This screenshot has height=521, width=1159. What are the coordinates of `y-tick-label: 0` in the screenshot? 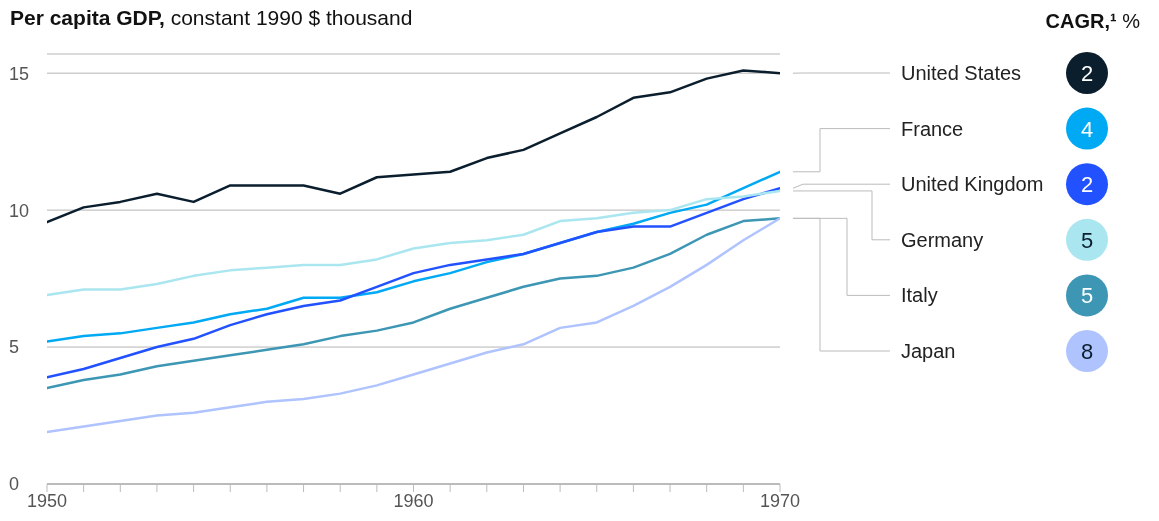 It's located at (14, 484).